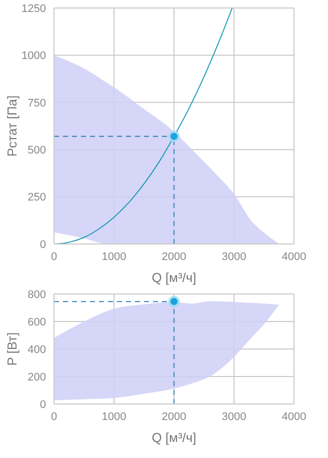 The height and width of the screenshot is (458, 328). Describe the element at coordinates (37, 150) in the screenshot. I see `y-tick-label: 500` at that location.